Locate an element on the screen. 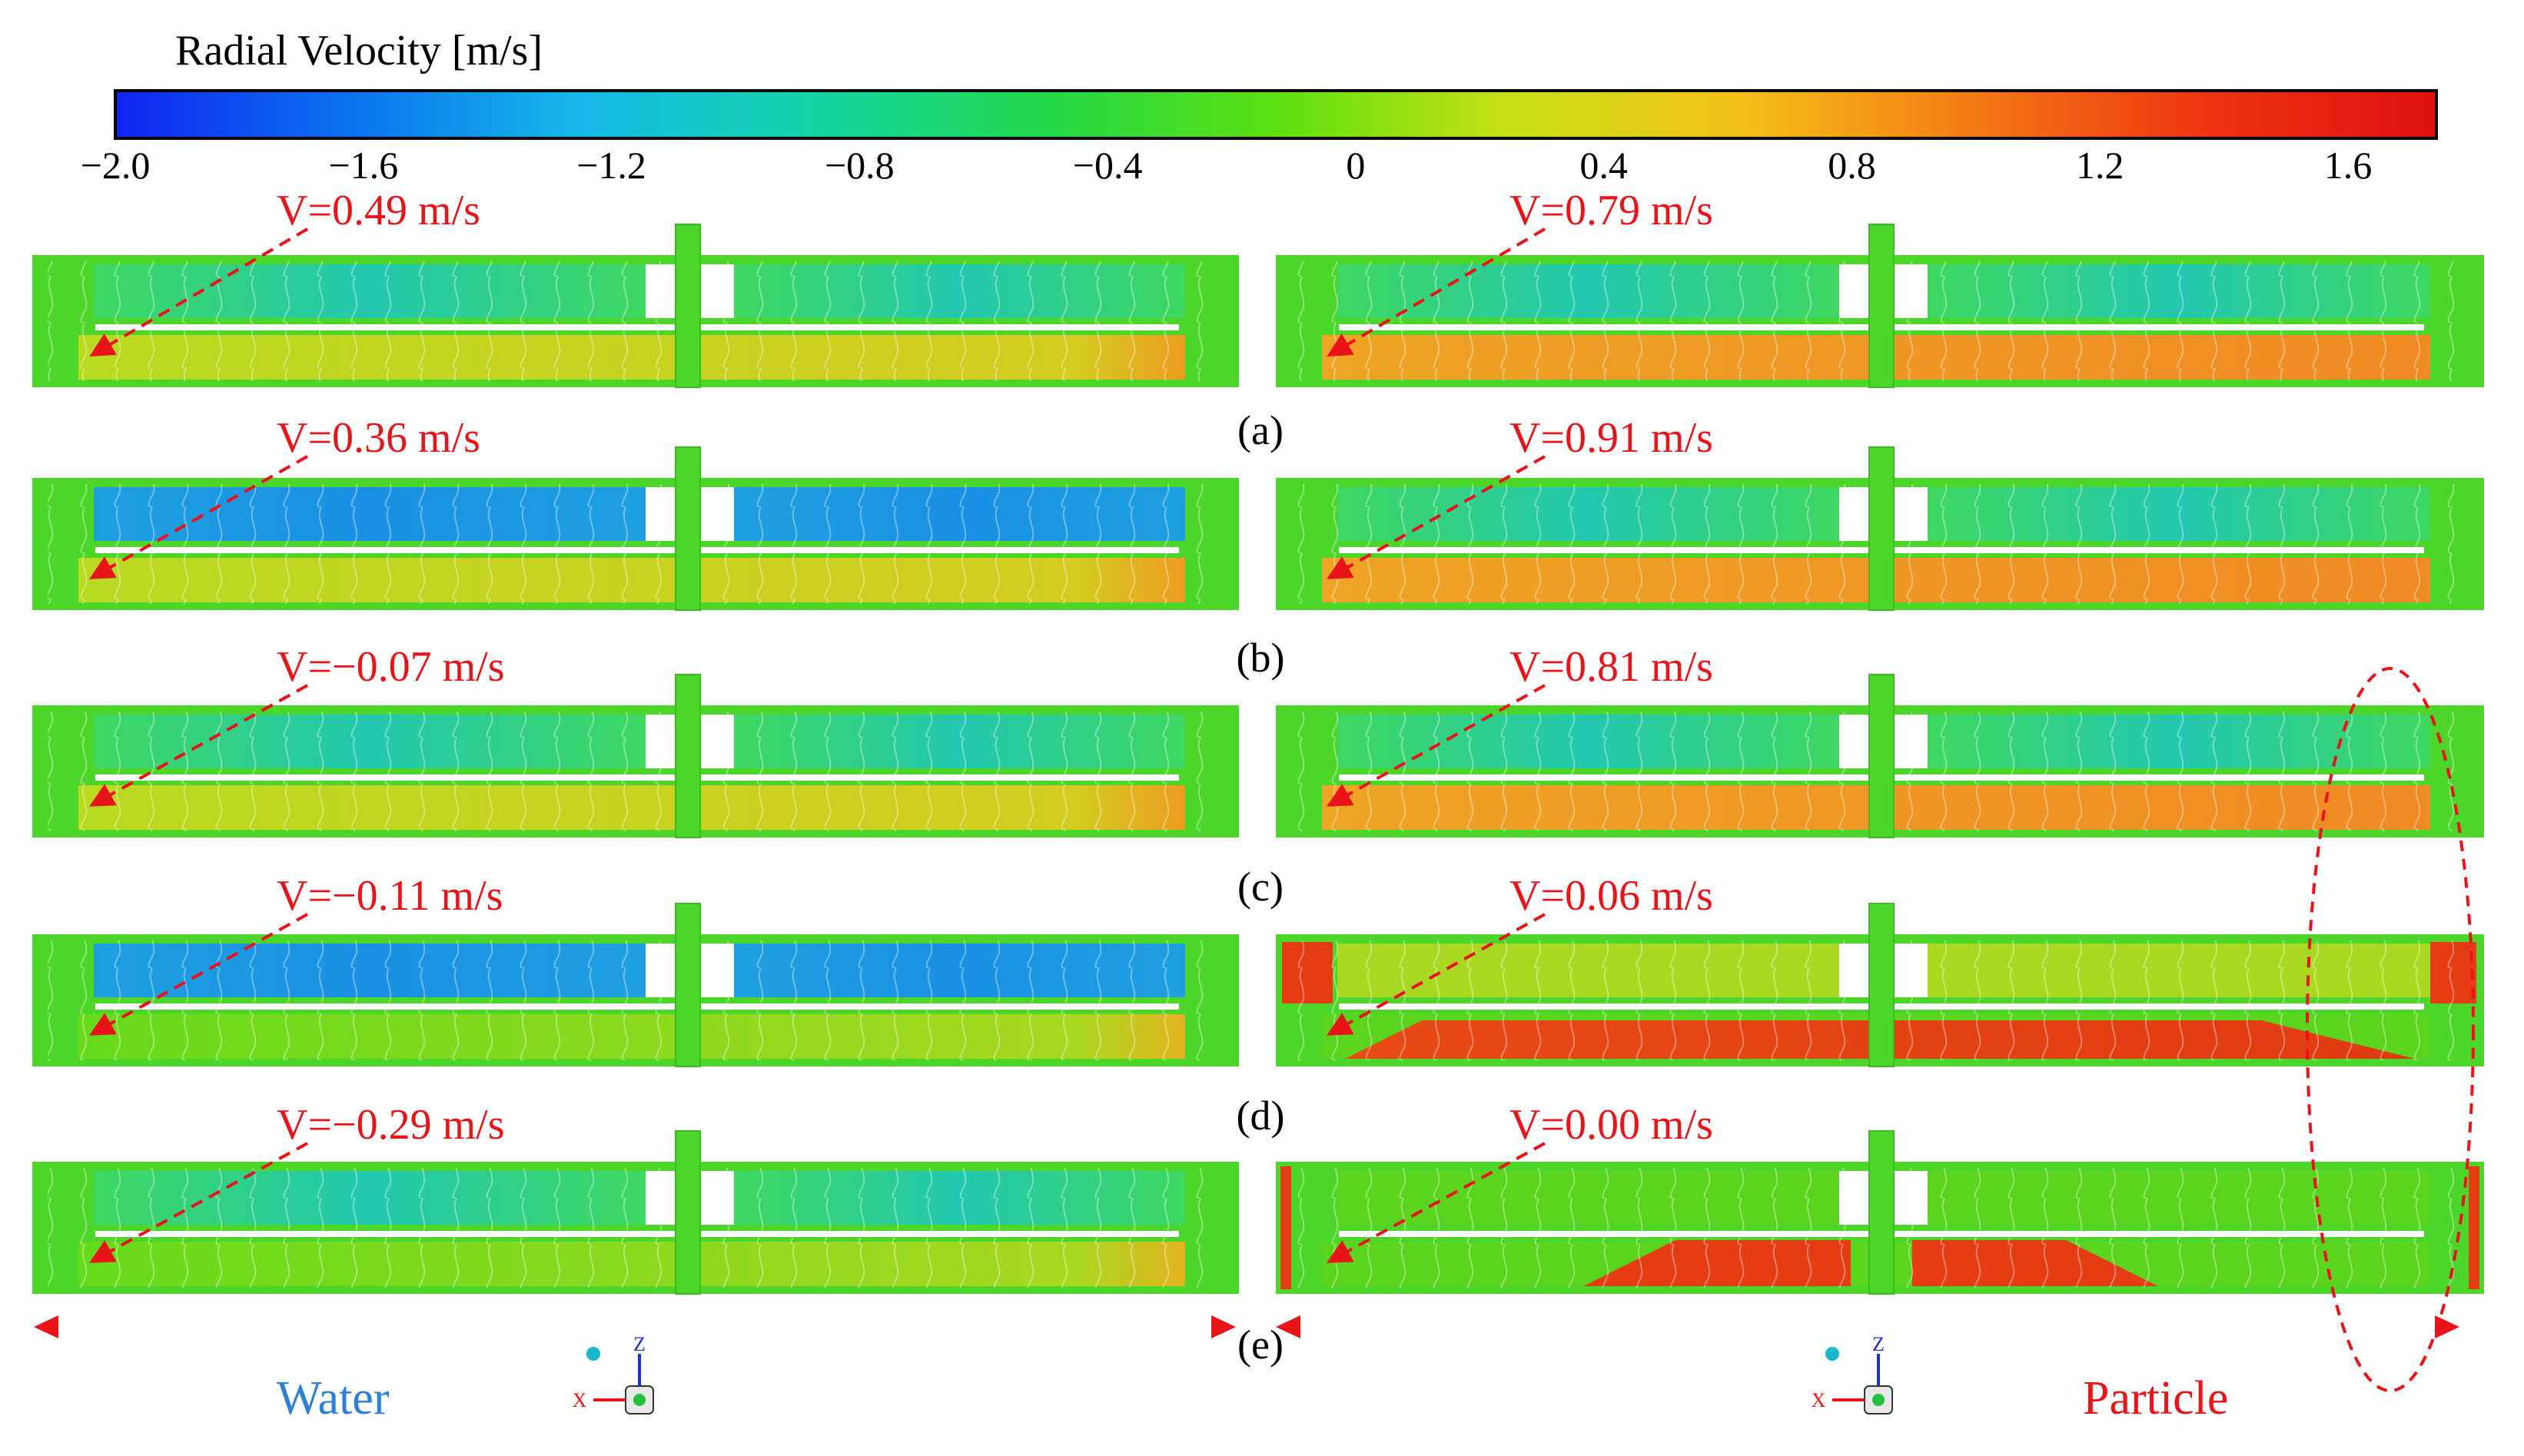  water-velocity-text: V=−0.07 m/s is located at coordinates (391, 667).